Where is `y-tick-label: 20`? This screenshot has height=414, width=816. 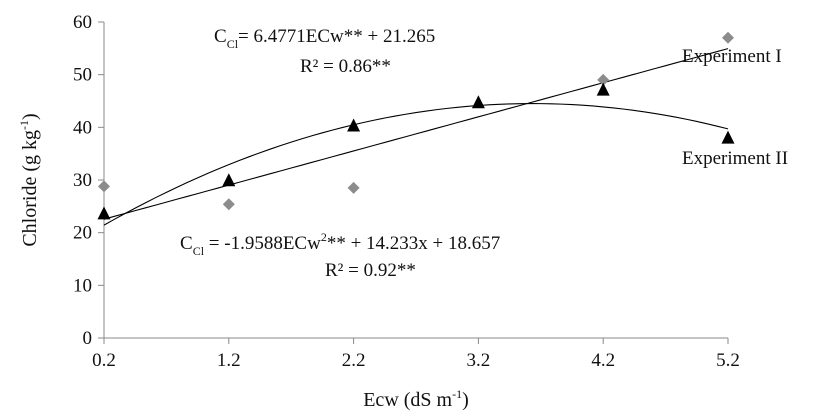
y-tick-label: 20 is located at coordinates (82, 233).